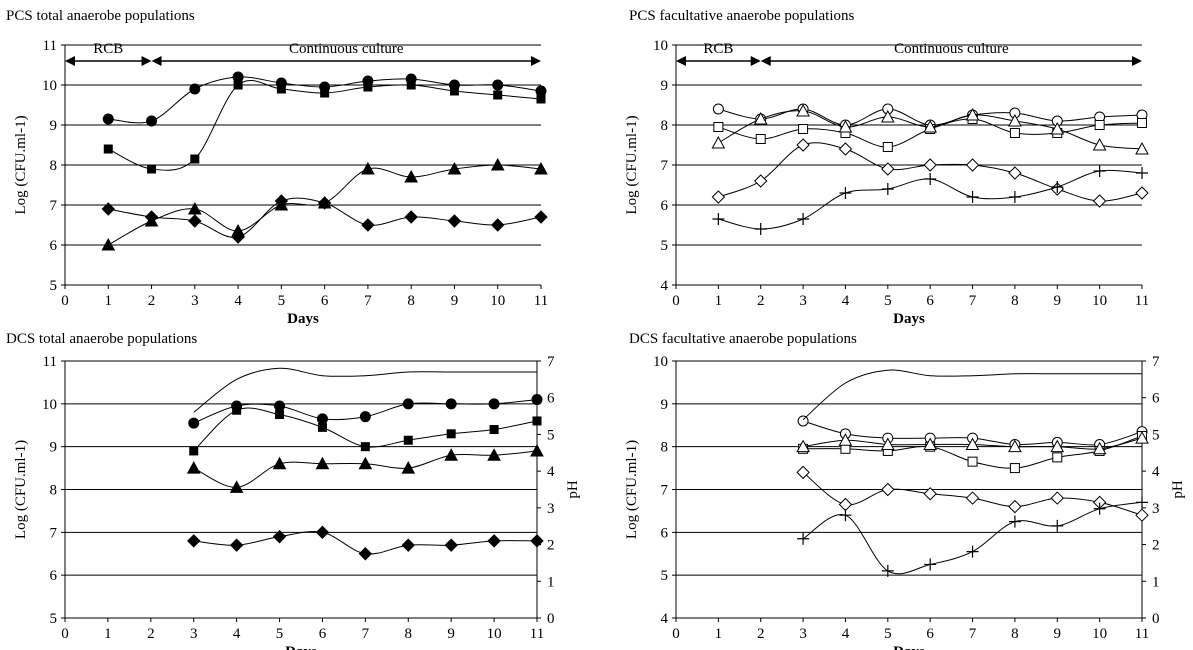  Describe the element at coordinates (972, 444) in the screenshot. I see `series-2-point-4: 8.05` at that location.